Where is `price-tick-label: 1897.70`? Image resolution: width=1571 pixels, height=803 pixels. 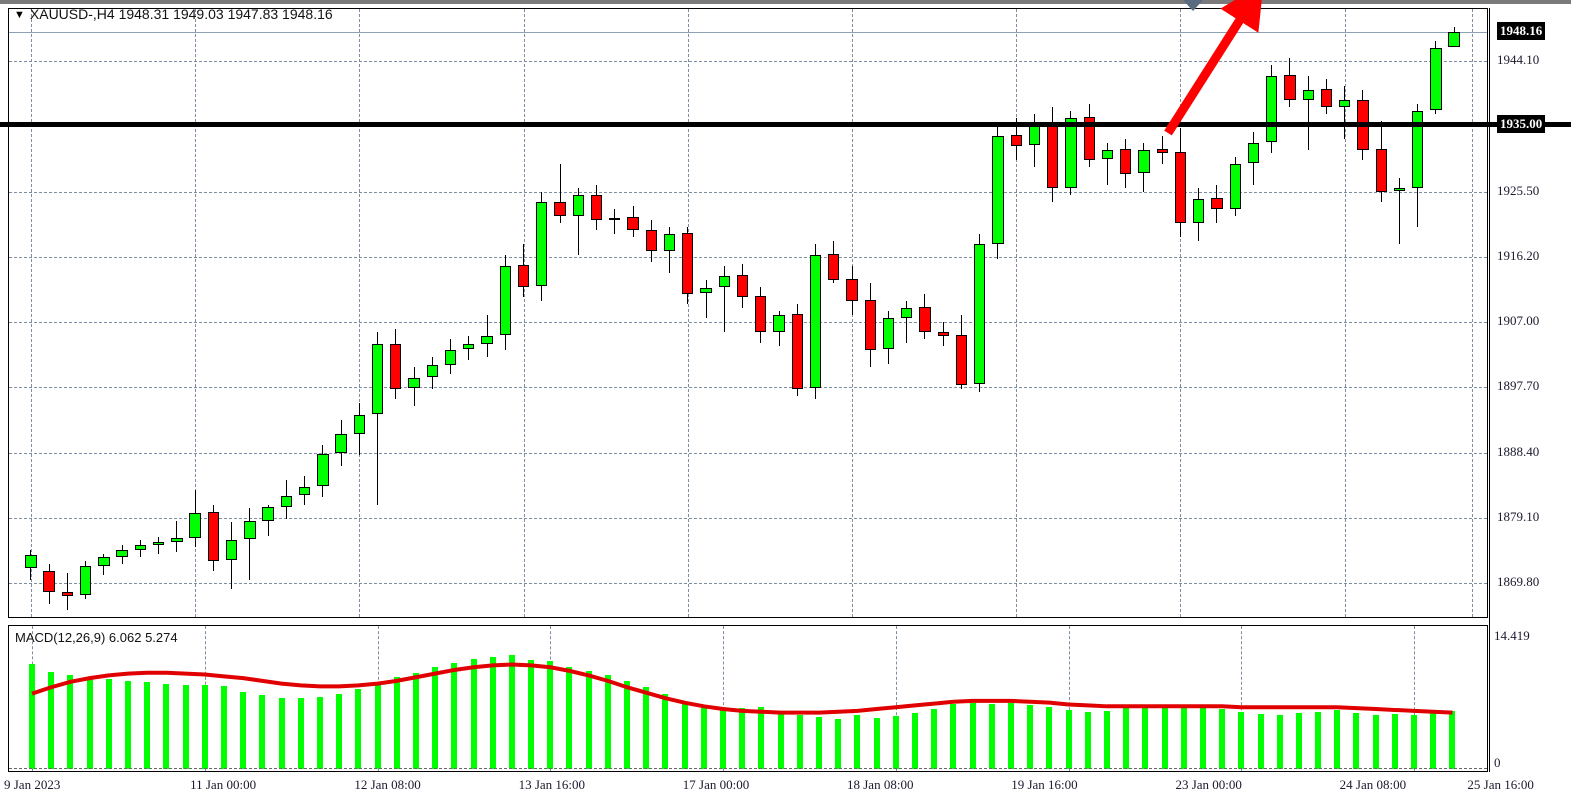 price-tick-label: 1897.70 is located at coordinates (1518, 386).